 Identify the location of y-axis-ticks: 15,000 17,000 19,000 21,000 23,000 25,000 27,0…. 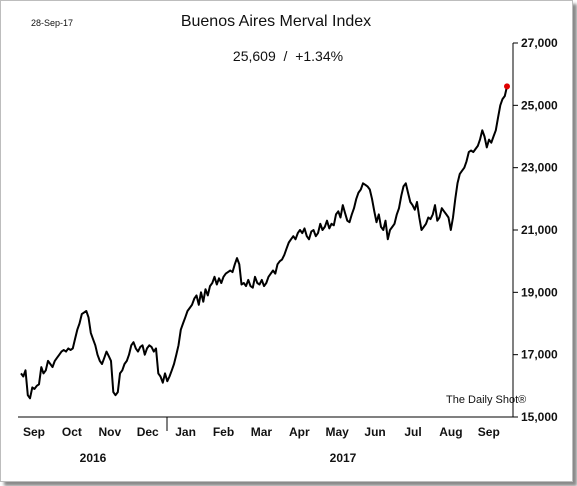
(535, 230).